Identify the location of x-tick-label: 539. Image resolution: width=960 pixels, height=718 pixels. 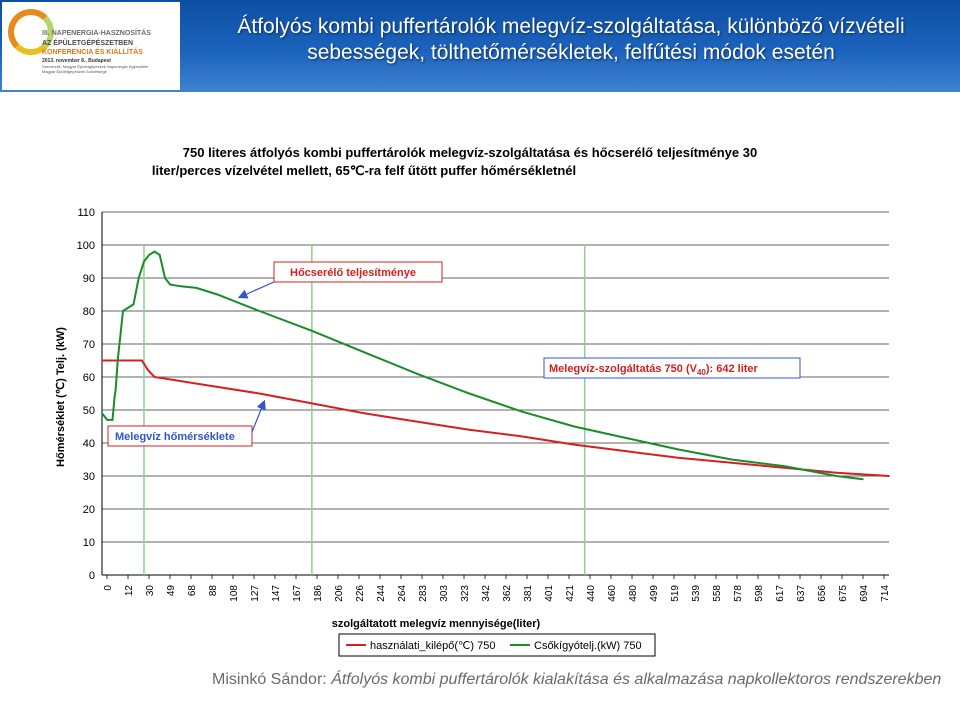
(696, 593).